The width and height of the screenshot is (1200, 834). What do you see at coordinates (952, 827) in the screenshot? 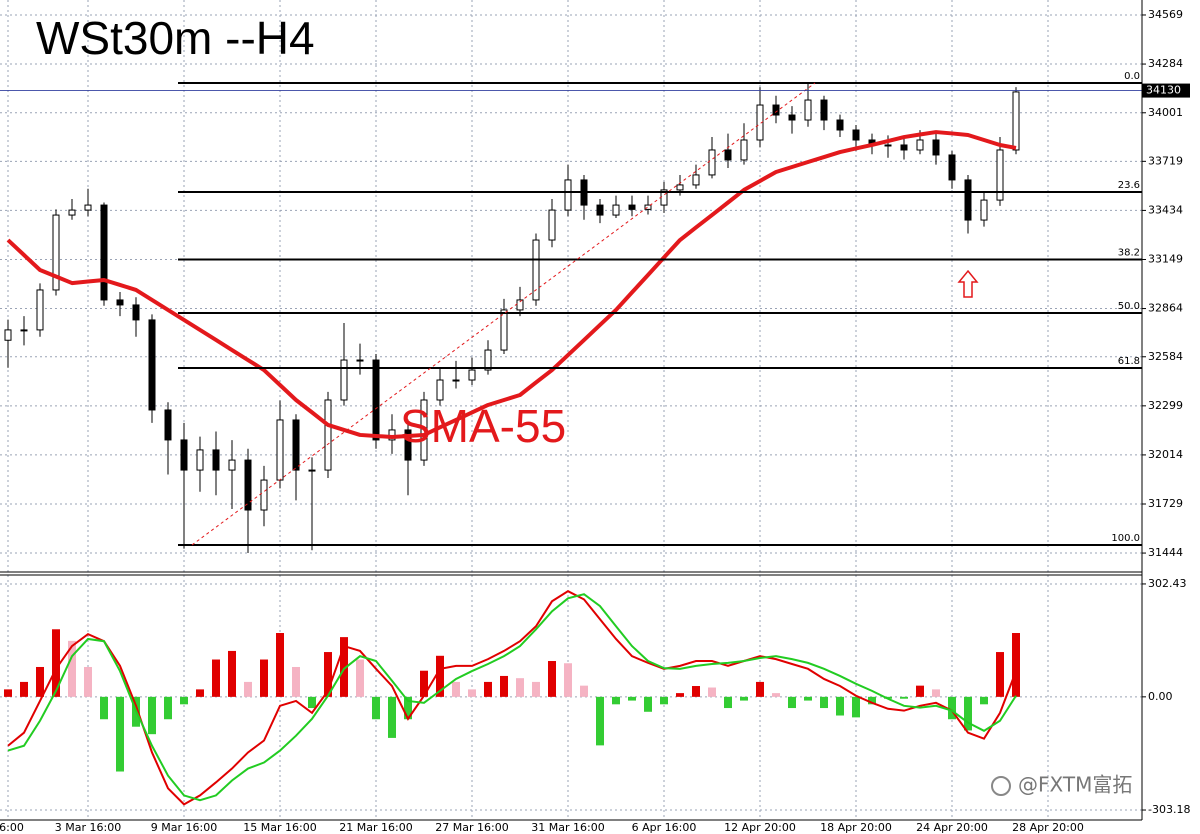
I see `x-tick-label: 24 Apr 20:00` at bounding box center [952, 827].